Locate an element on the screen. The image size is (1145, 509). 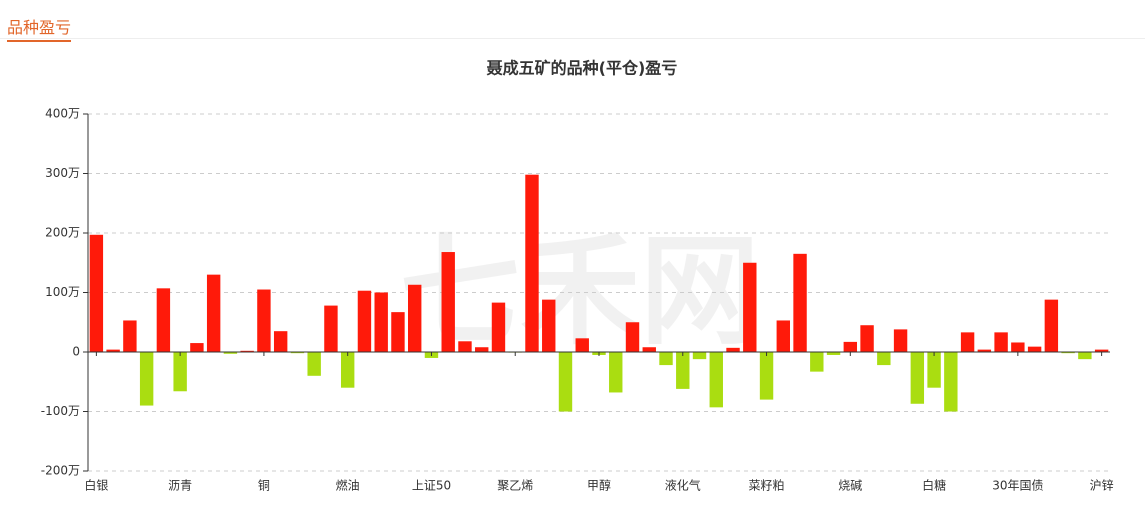
x-tick-label: 液化气 is located at coordinates (683, 485).